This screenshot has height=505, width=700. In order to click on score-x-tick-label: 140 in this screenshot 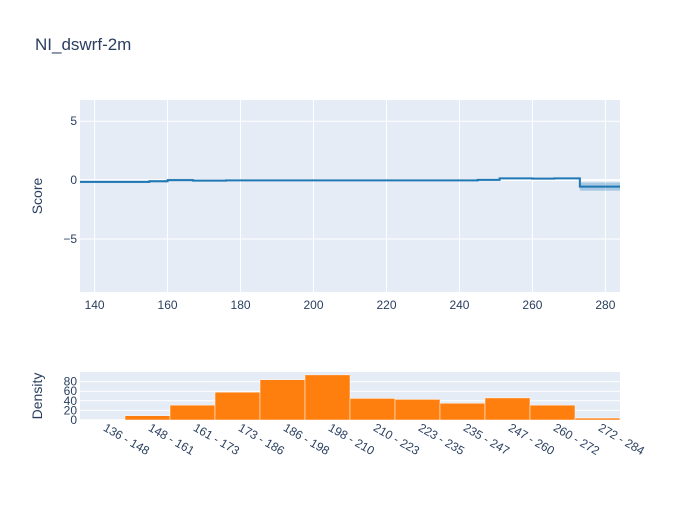, I will do `click(95, 305)`.